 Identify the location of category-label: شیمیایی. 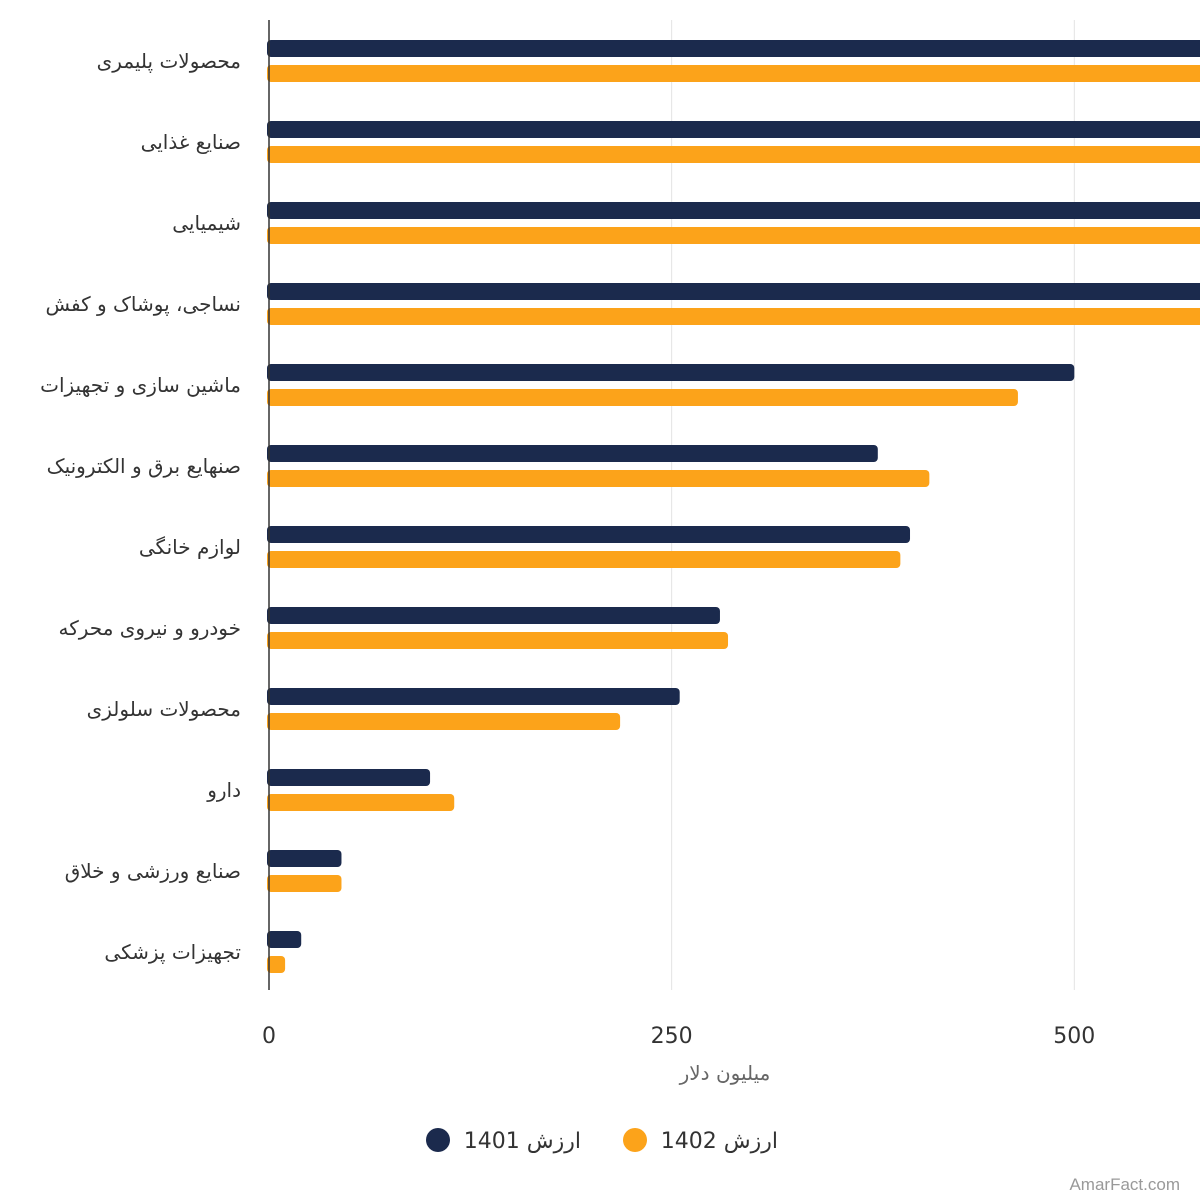
(206, 223).